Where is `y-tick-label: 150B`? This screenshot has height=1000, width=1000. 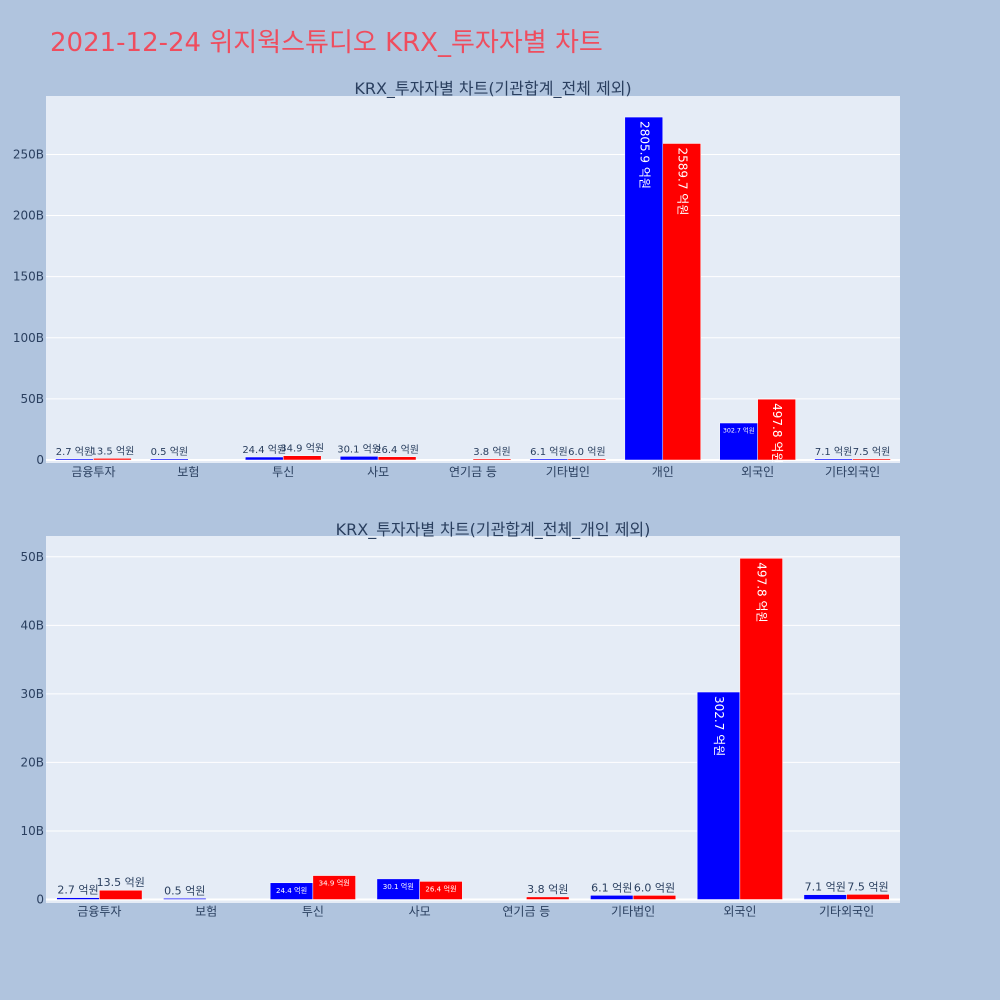
y-tick-label: 150B is located at coordinates (28, 277).